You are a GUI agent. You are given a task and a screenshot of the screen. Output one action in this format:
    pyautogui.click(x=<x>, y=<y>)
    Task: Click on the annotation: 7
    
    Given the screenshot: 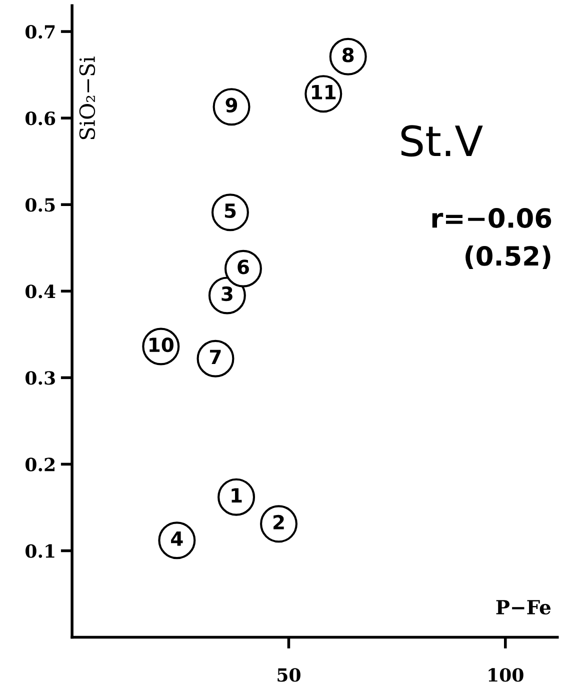 What is the action you would take?
    pyautogui.click(x=215, y=357)
    